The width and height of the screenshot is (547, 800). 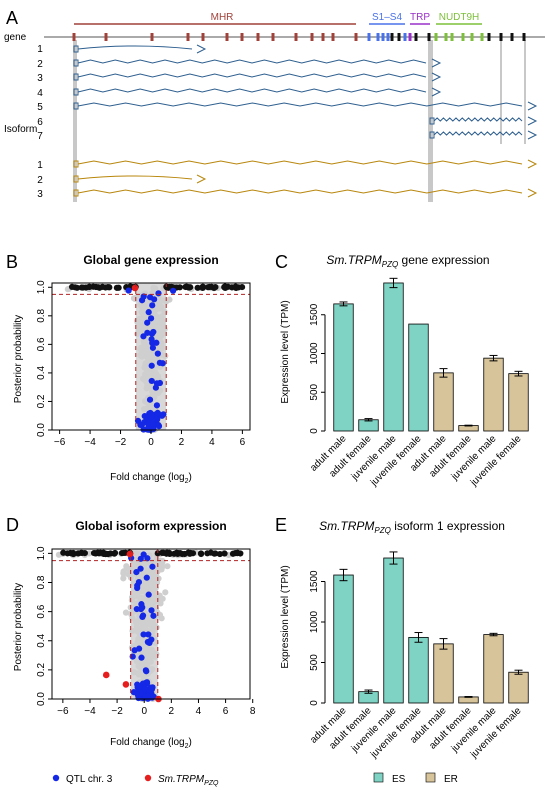 I want to click on x-tick-label: 0, so click(x=144, y=711).